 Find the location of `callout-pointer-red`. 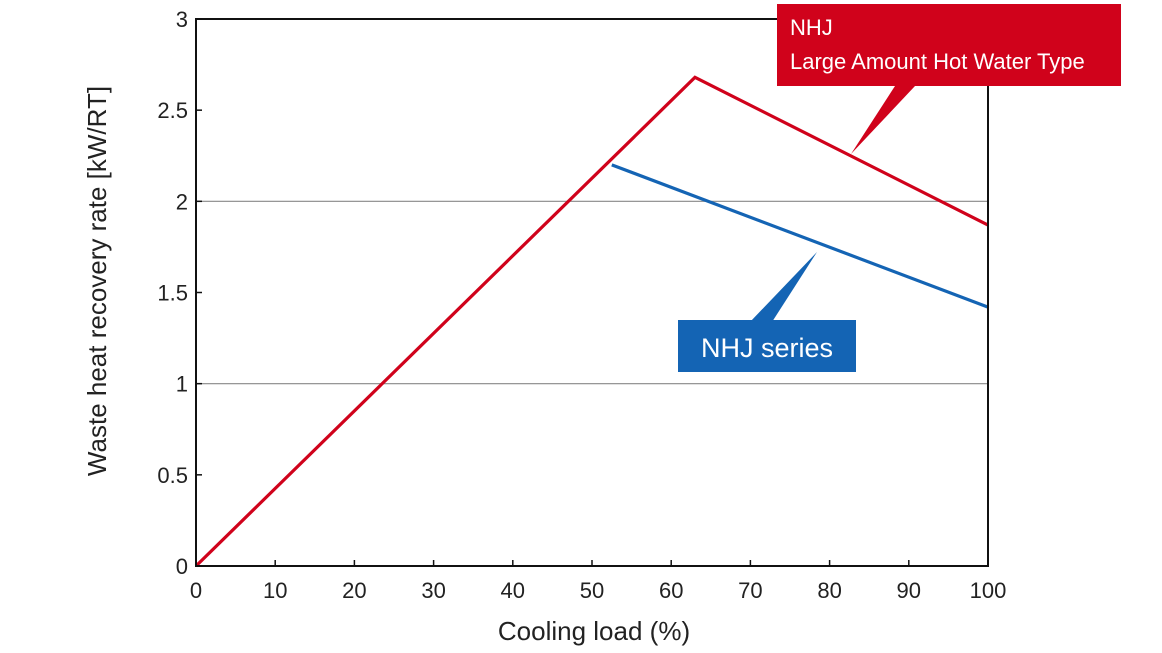

callout-pointer-red is located at coordinates (883, 120).